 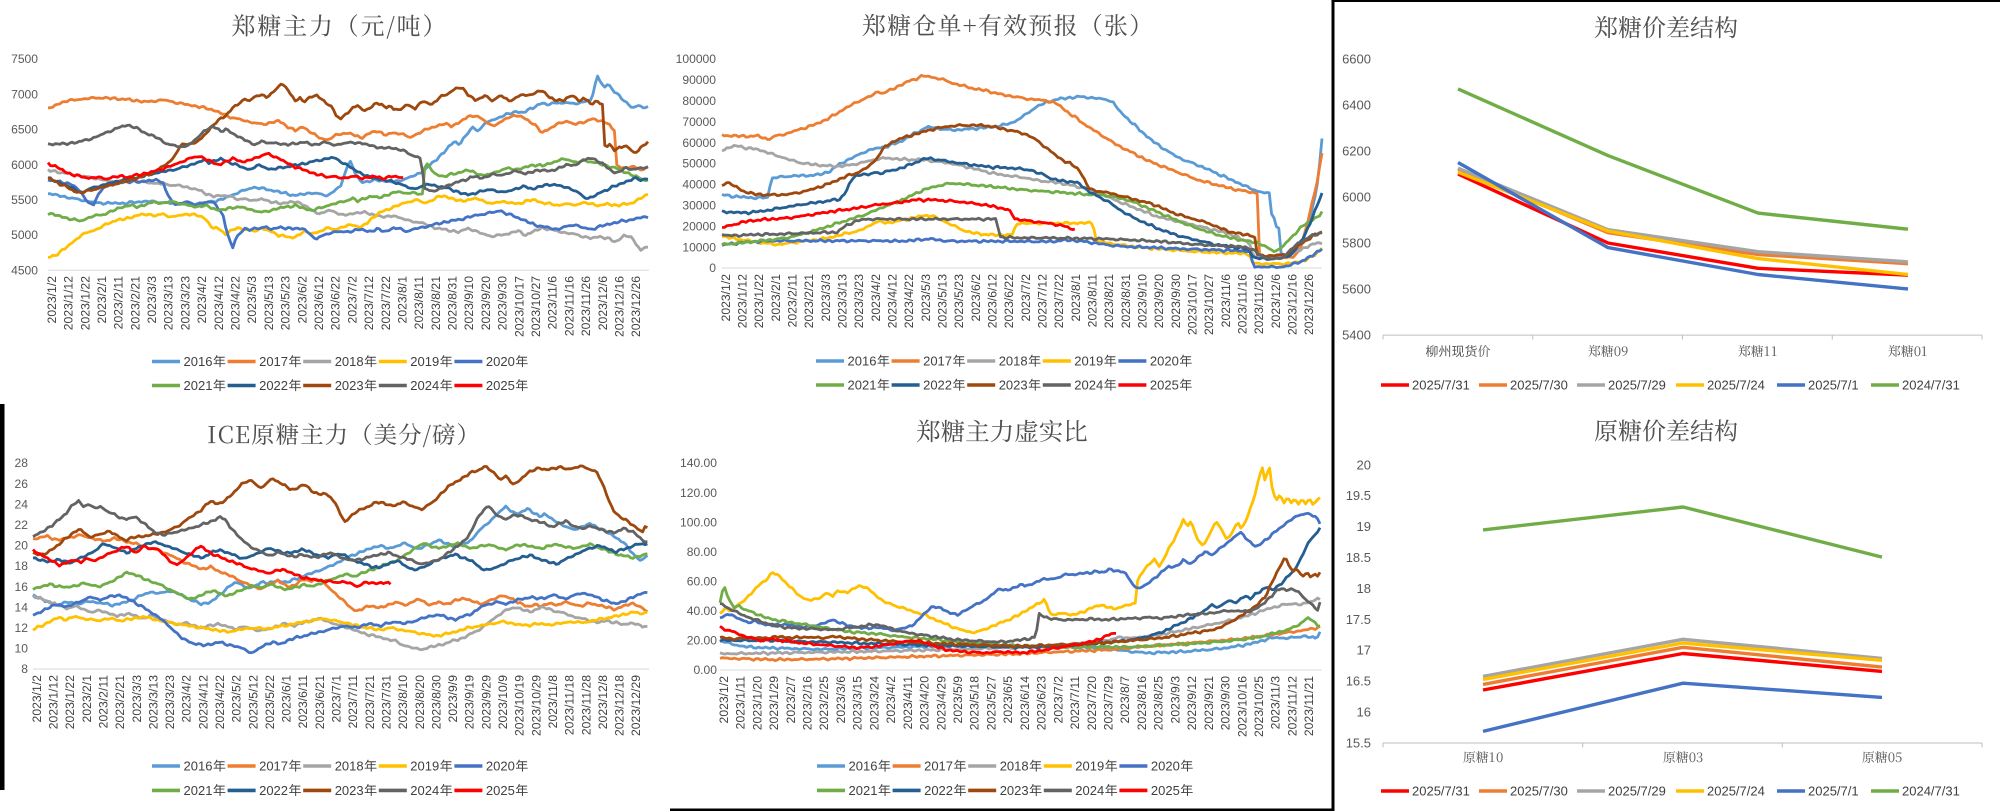 What do you see at coordinates (1192, 703) in the screenshot?
I see `svg-text: 2023/9/12` at bounding box center [1192, 703].